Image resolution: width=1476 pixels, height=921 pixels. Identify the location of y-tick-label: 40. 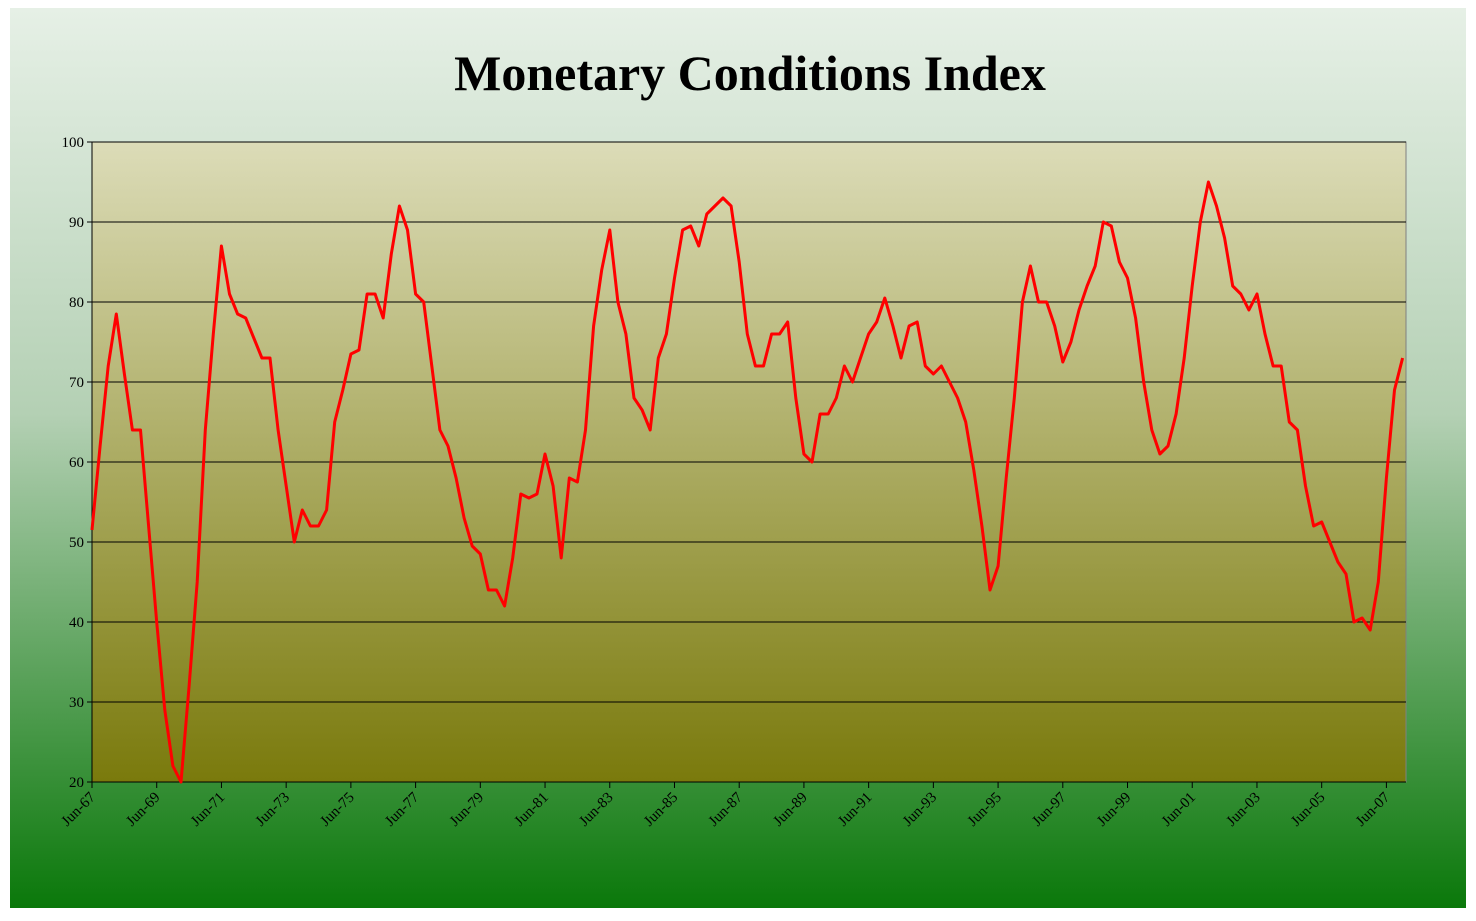
(76, 623).